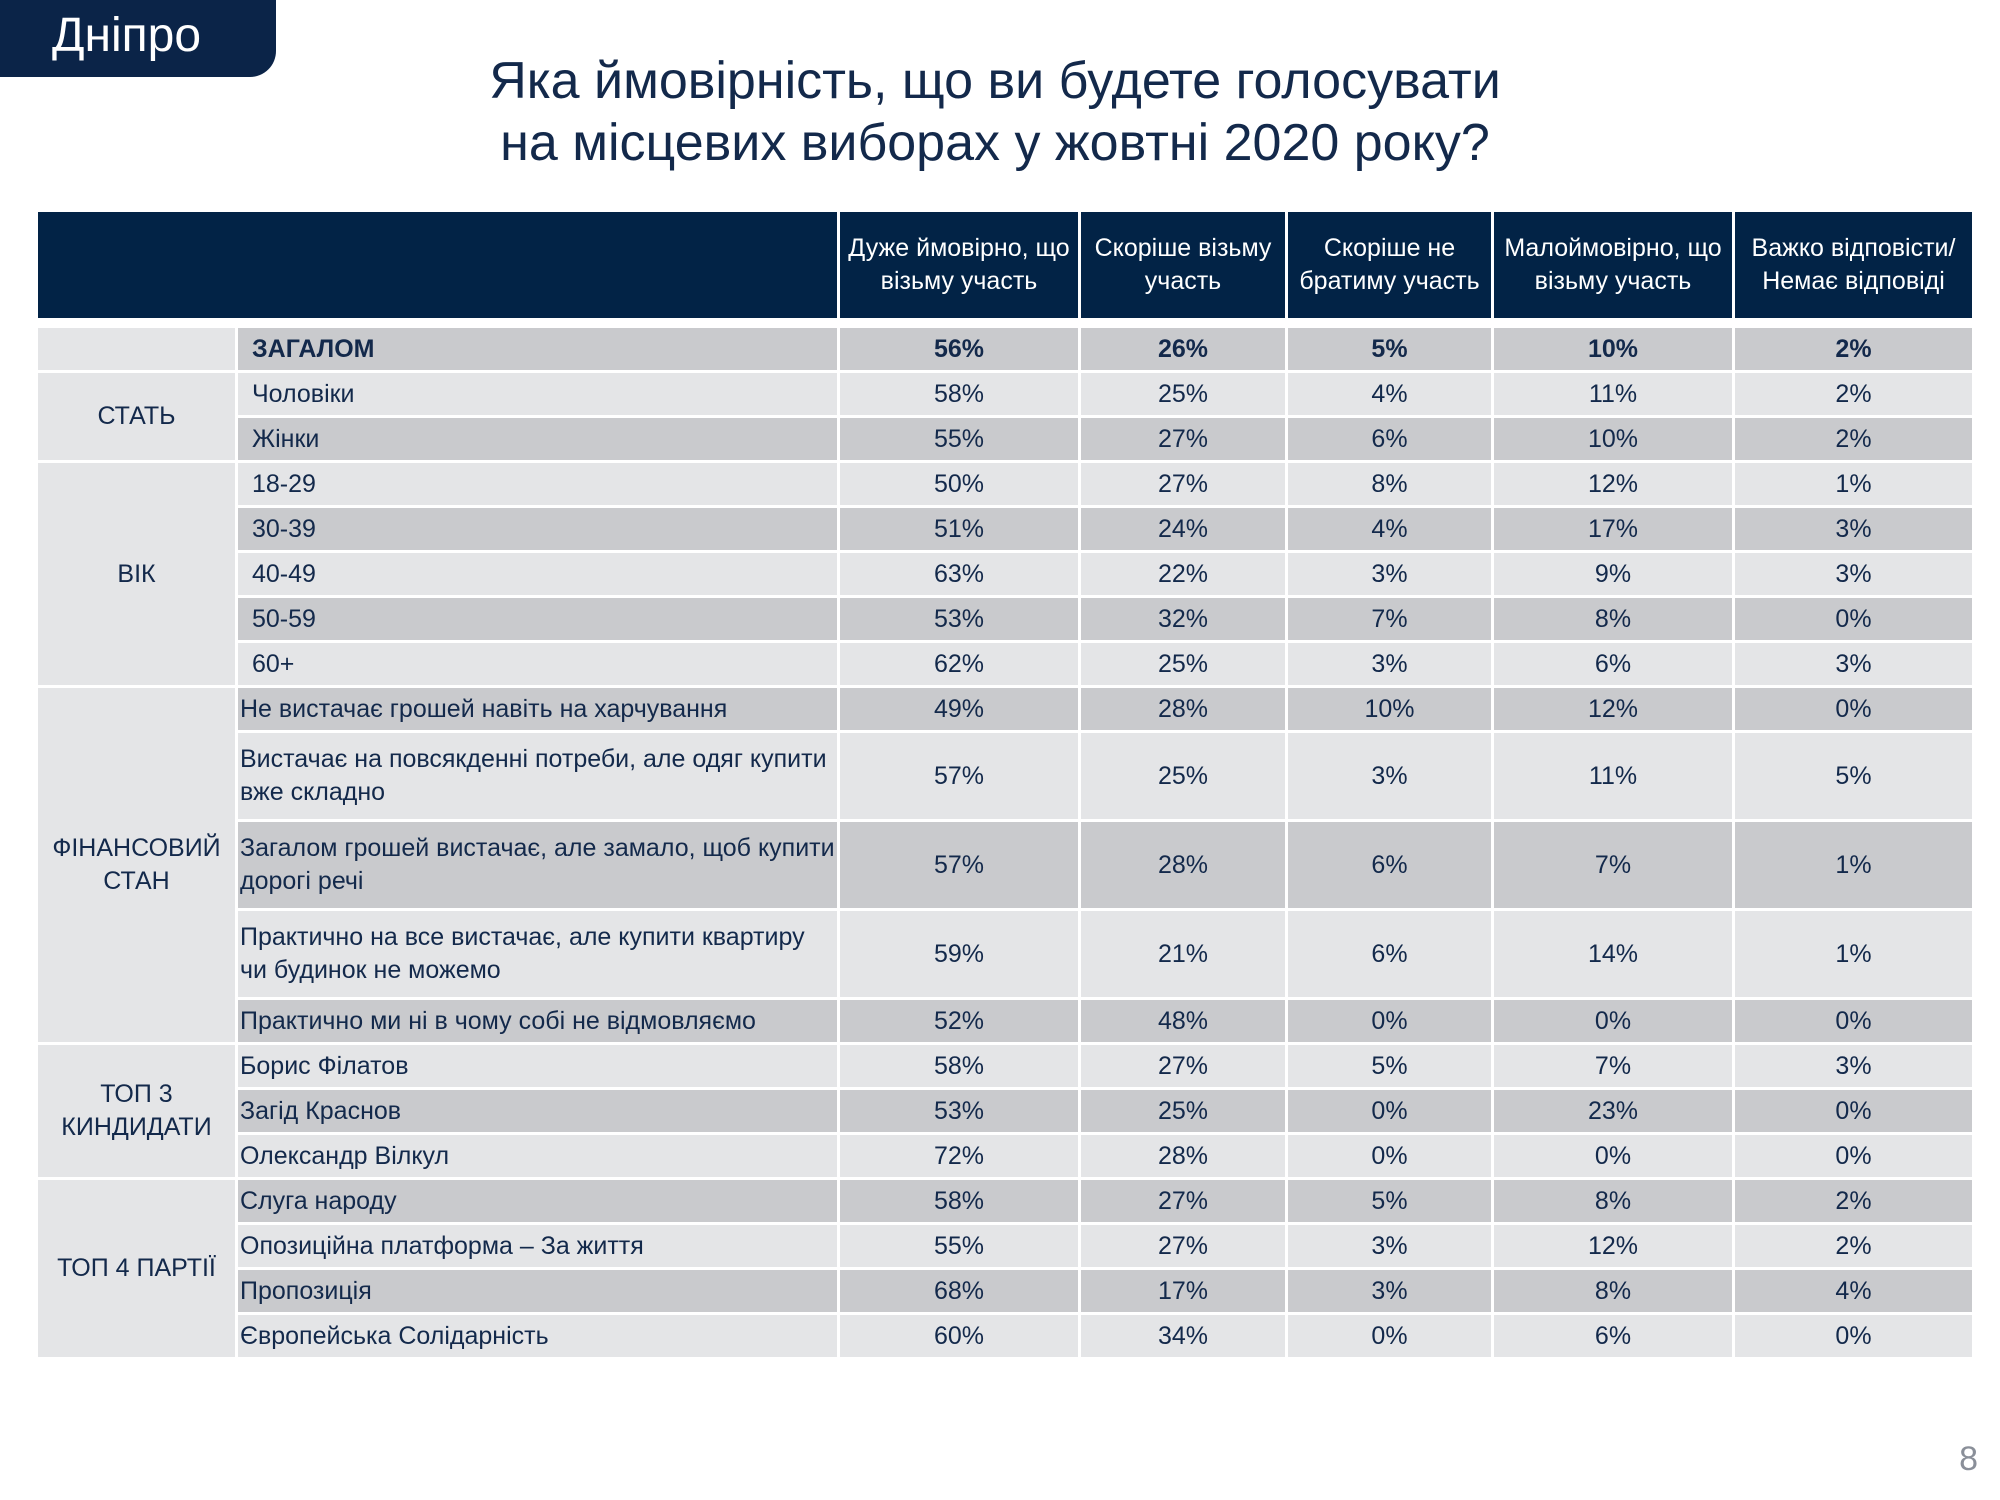 The height and width of the screenshot is (1500, 2000). What do you see at coordinates (136, 416) in the screenshot?
I see `group-label: СТАТЬ` at bounding box center [136, 416].